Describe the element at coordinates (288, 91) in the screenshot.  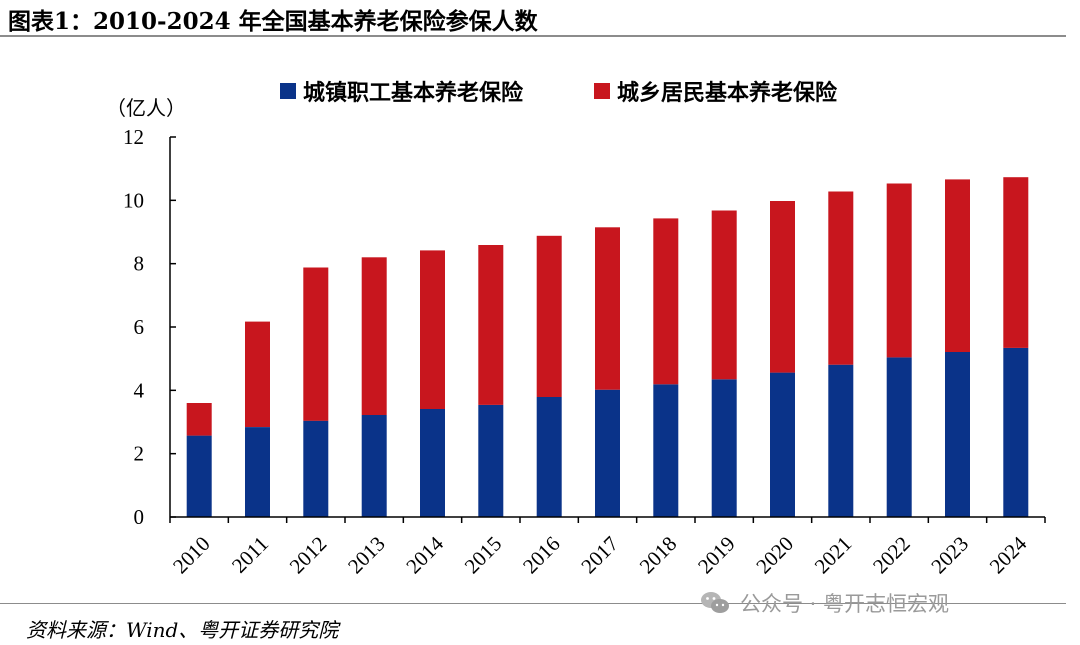
I see `legend-swatch-urban-employee` at that location.